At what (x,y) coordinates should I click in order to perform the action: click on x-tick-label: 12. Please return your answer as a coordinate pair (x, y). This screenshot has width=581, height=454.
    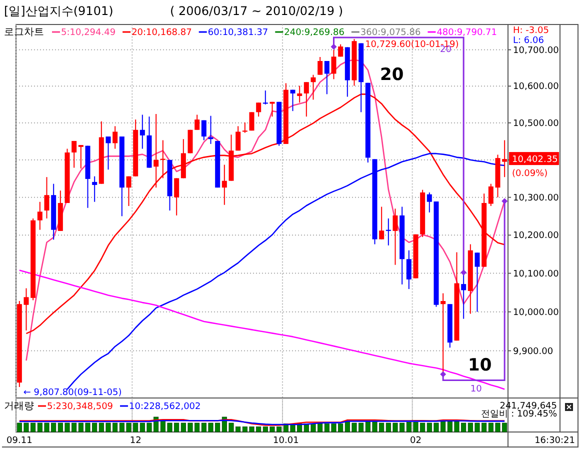
    Looking at the image, I should click on (136, 441).